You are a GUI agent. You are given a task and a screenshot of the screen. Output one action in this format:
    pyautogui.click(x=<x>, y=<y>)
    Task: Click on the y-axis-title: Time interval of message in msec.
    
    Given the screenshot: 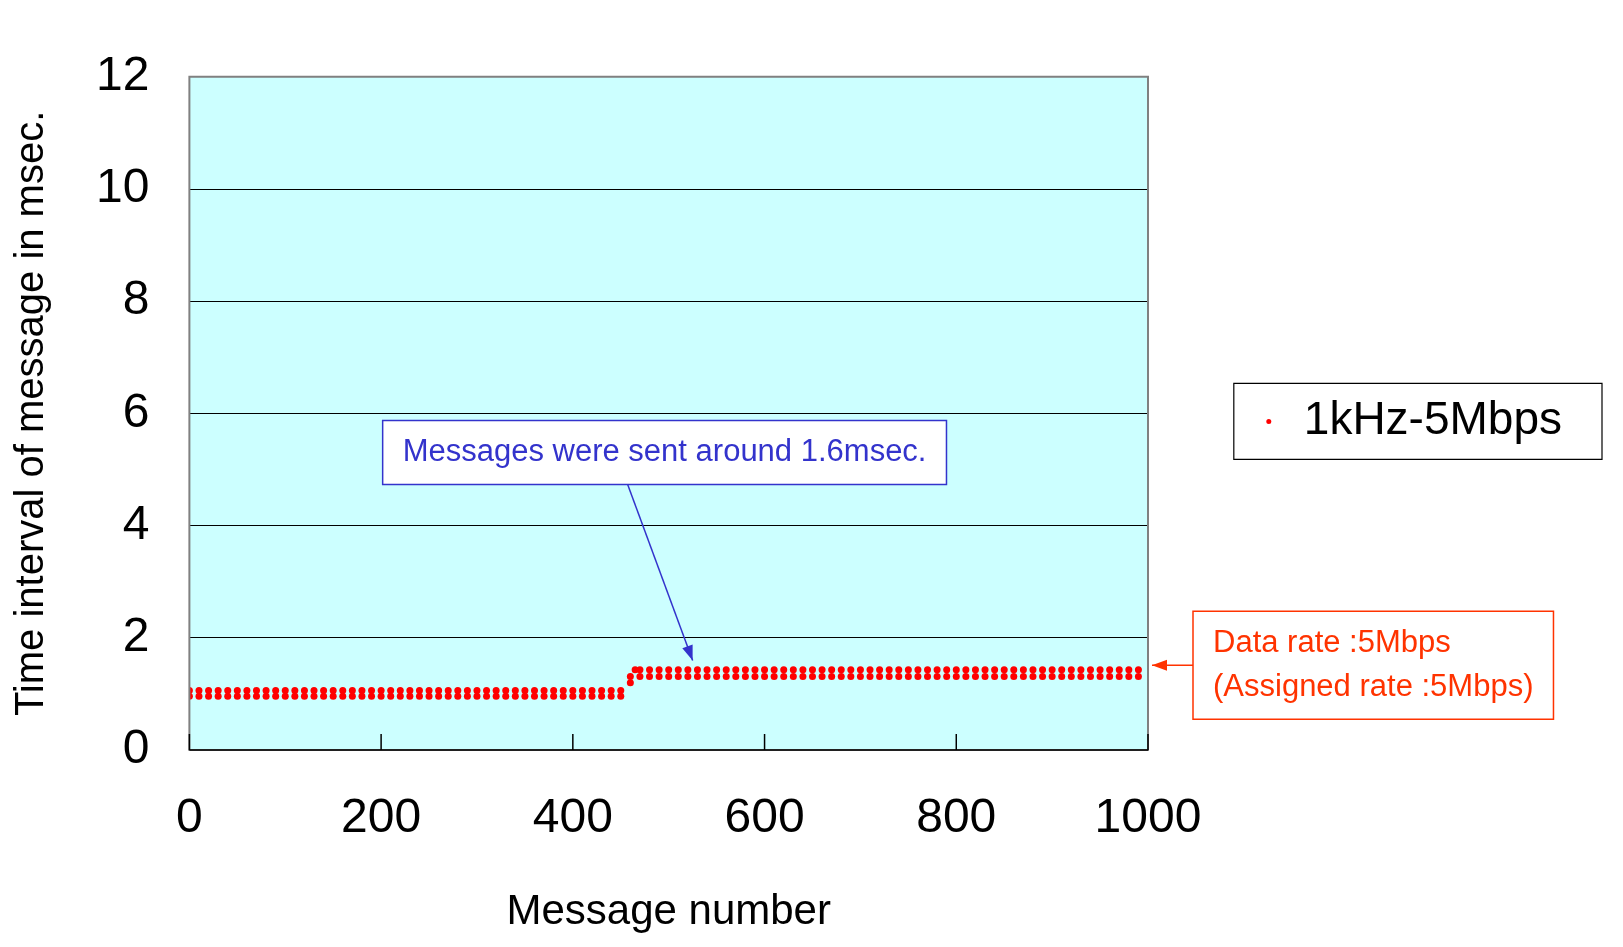 What is the action you would take?
    pyautogui.click(x=29, y=413)
    